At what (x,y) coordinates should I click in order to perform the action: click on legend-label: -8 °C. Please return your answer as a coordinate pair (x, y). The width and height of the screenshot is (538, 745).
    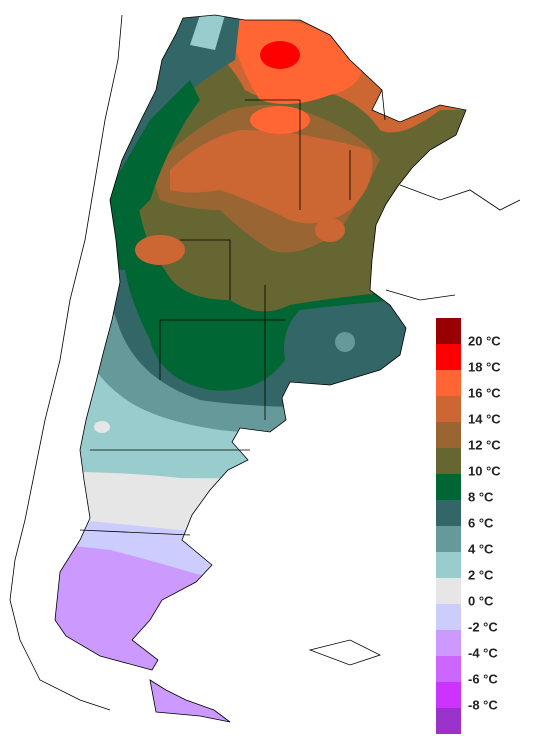
    Looking at the image, I should click on (483, 704).